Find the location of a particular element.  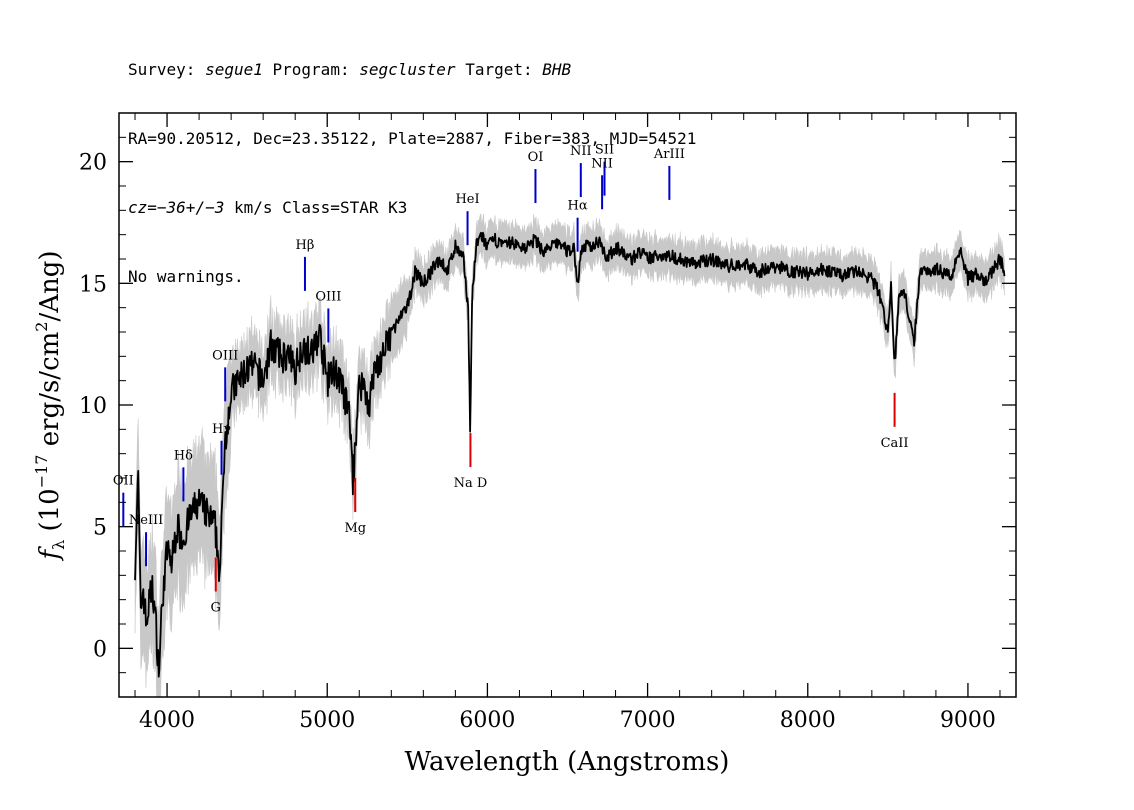

emission-line-label: NeIII is located at coordinates (146, 520).